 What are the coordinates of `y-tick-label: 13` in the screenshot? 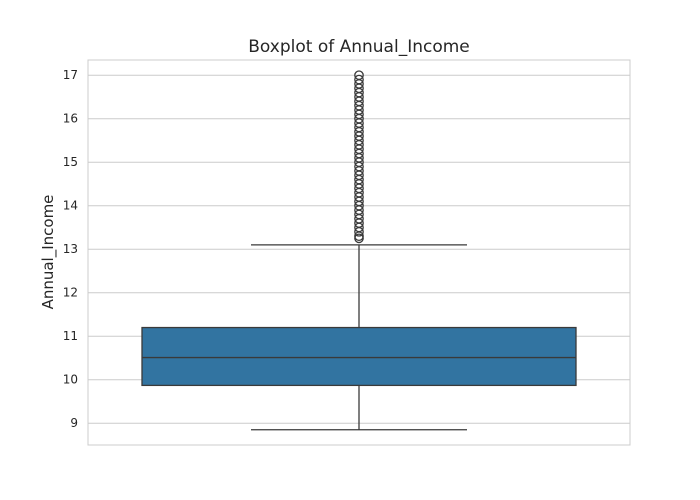 It's located at (70, 249).